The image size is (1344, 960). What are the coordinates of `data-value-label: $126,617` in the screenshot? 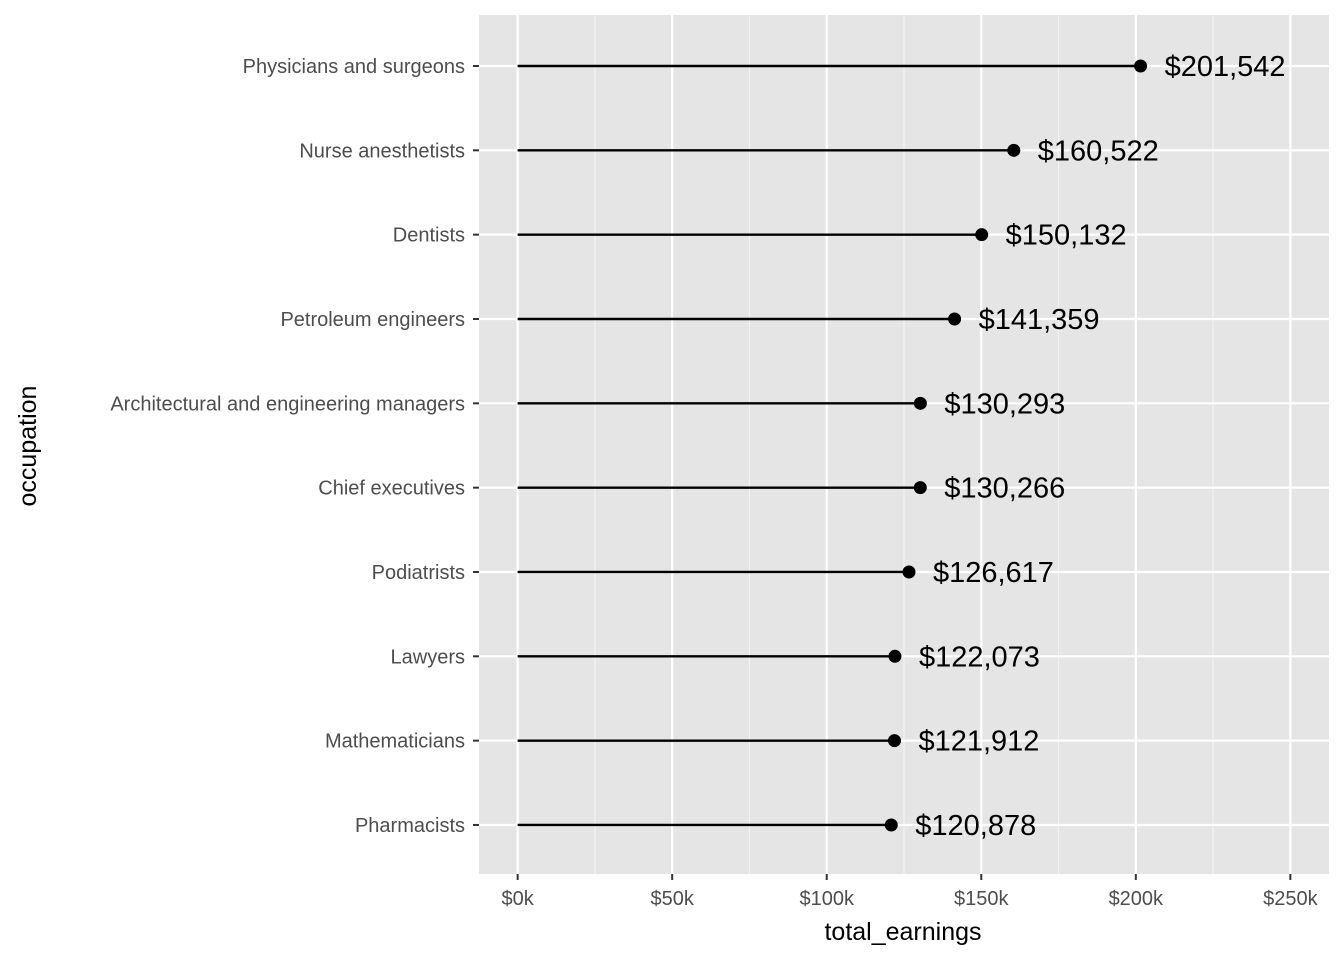 It's located at (993, 573).